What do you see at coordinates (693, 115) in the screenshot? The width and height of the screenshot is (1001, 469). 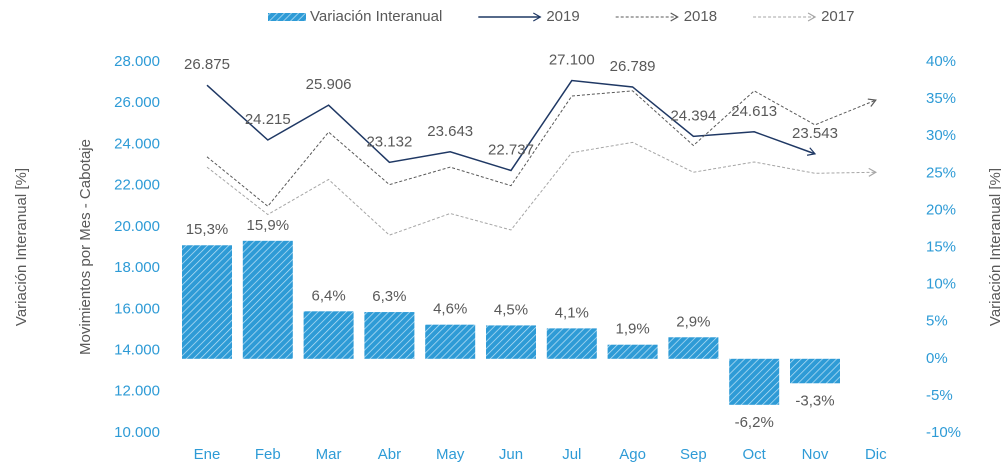 I see `data-label: 24.394` at bounding box center [693, 115].